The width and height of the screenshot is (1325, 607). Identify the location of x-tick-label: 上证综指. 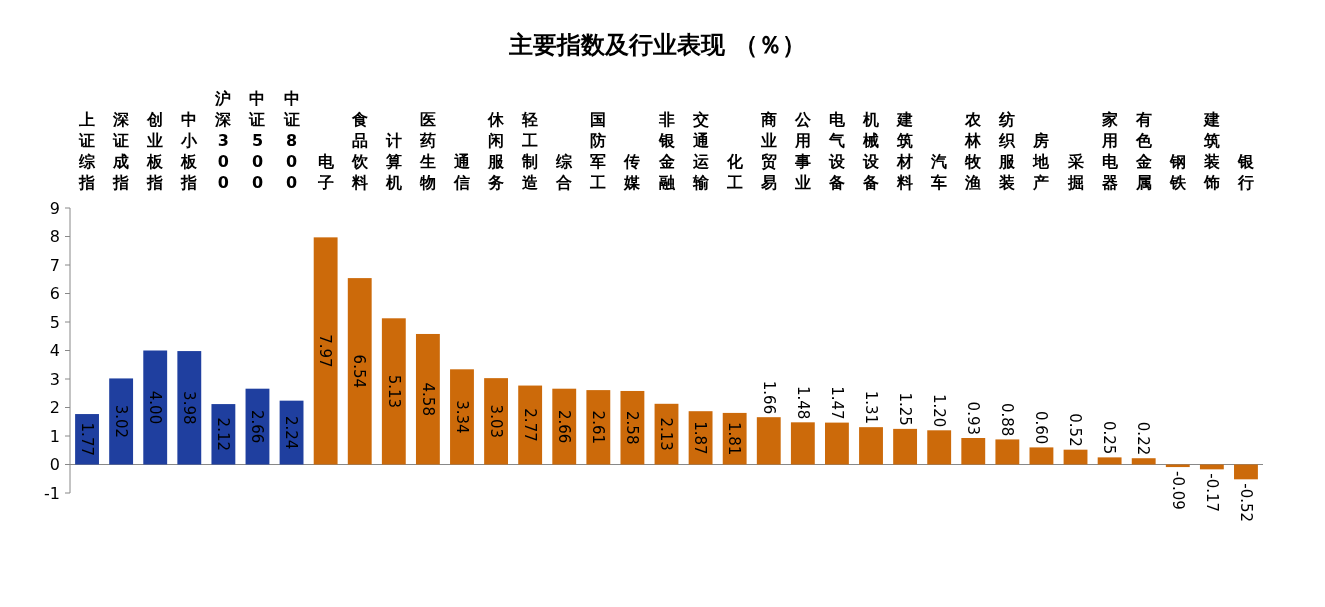
(87, 151).